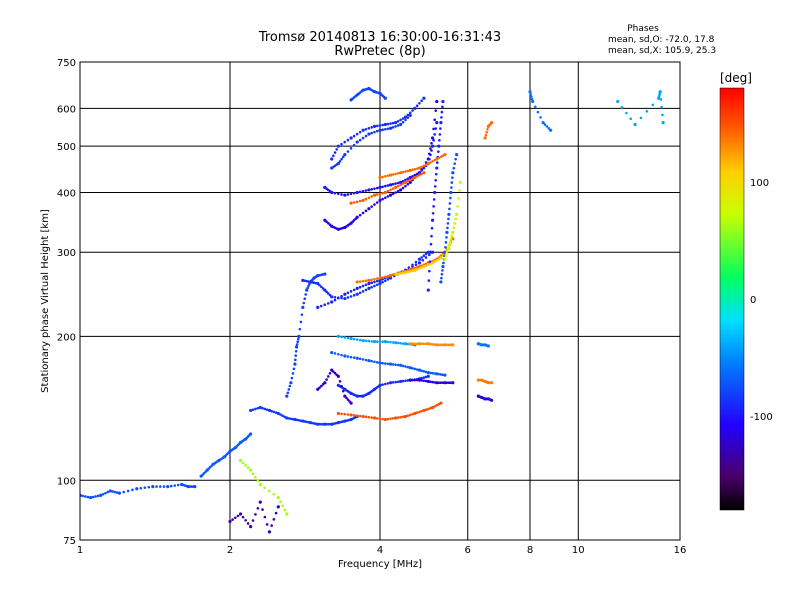 Image resolution: width=800 pixels, height=600 pixels. I want to click on x-axis-ticks: 1 2 4 6 8 10 16, so click(382, 550).